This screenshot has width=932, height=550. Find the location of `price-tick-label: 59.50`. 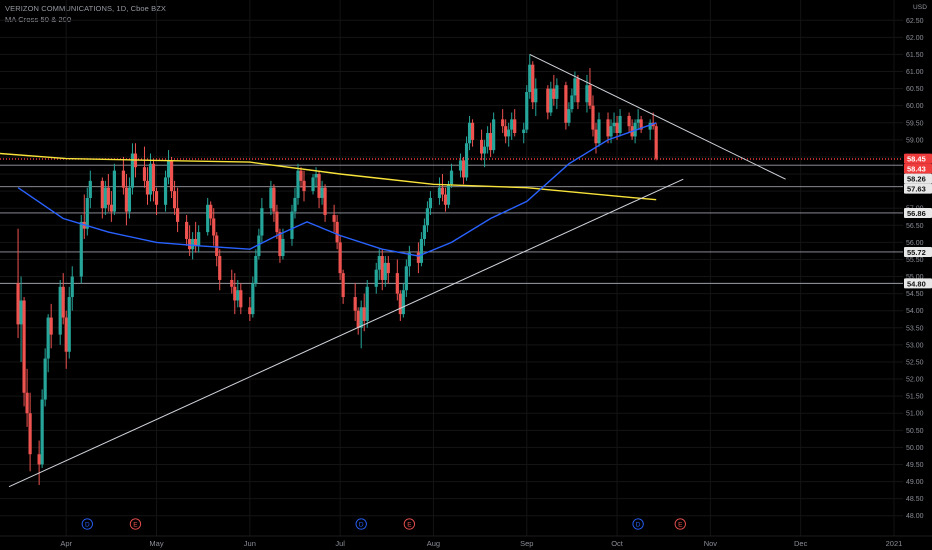

price-tick-label: 59.50 is located at coordinates (915, 123).